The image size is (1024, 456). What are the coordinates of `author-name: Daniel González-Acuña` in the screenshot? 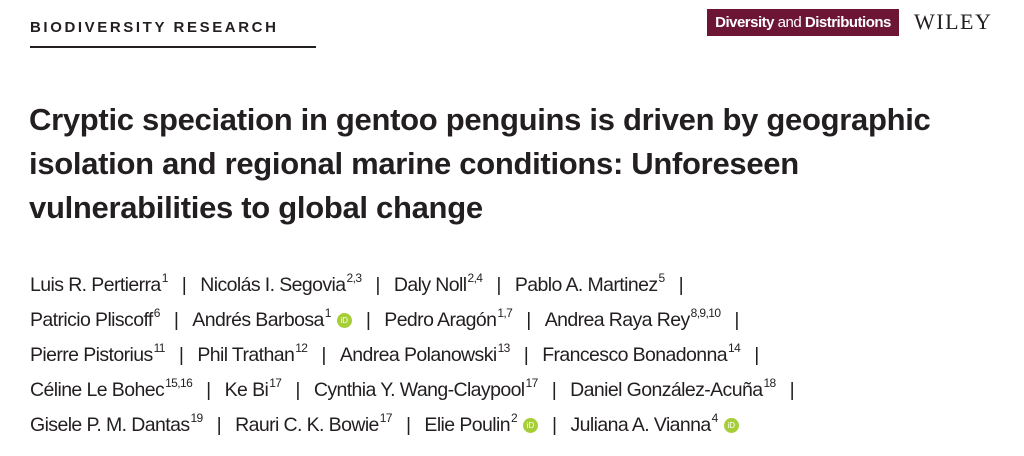 It's located at (666, 390).